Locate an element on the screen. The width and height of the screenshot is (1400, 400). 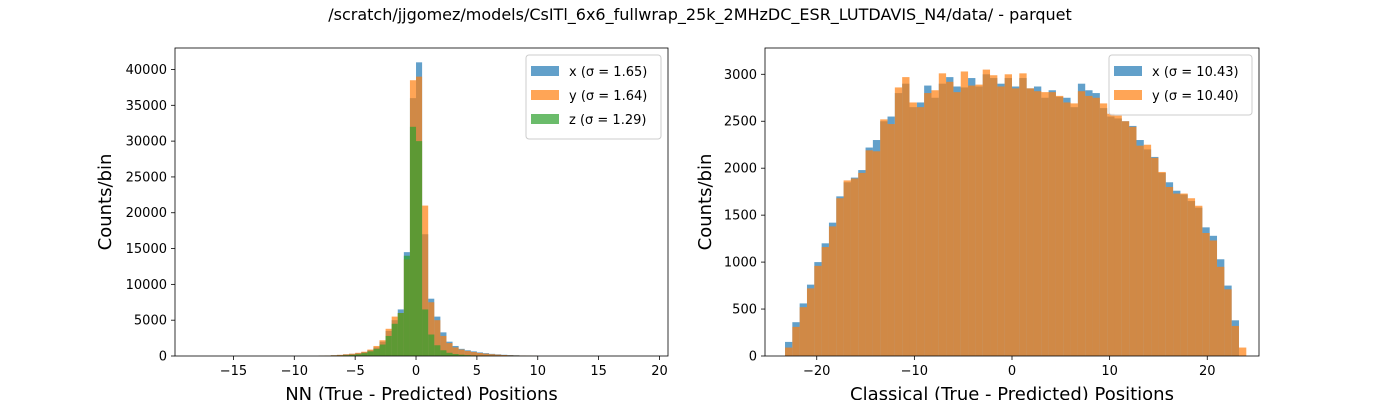
legend-label: x (σ = 10.43) is located at coordinates (1195, 72).